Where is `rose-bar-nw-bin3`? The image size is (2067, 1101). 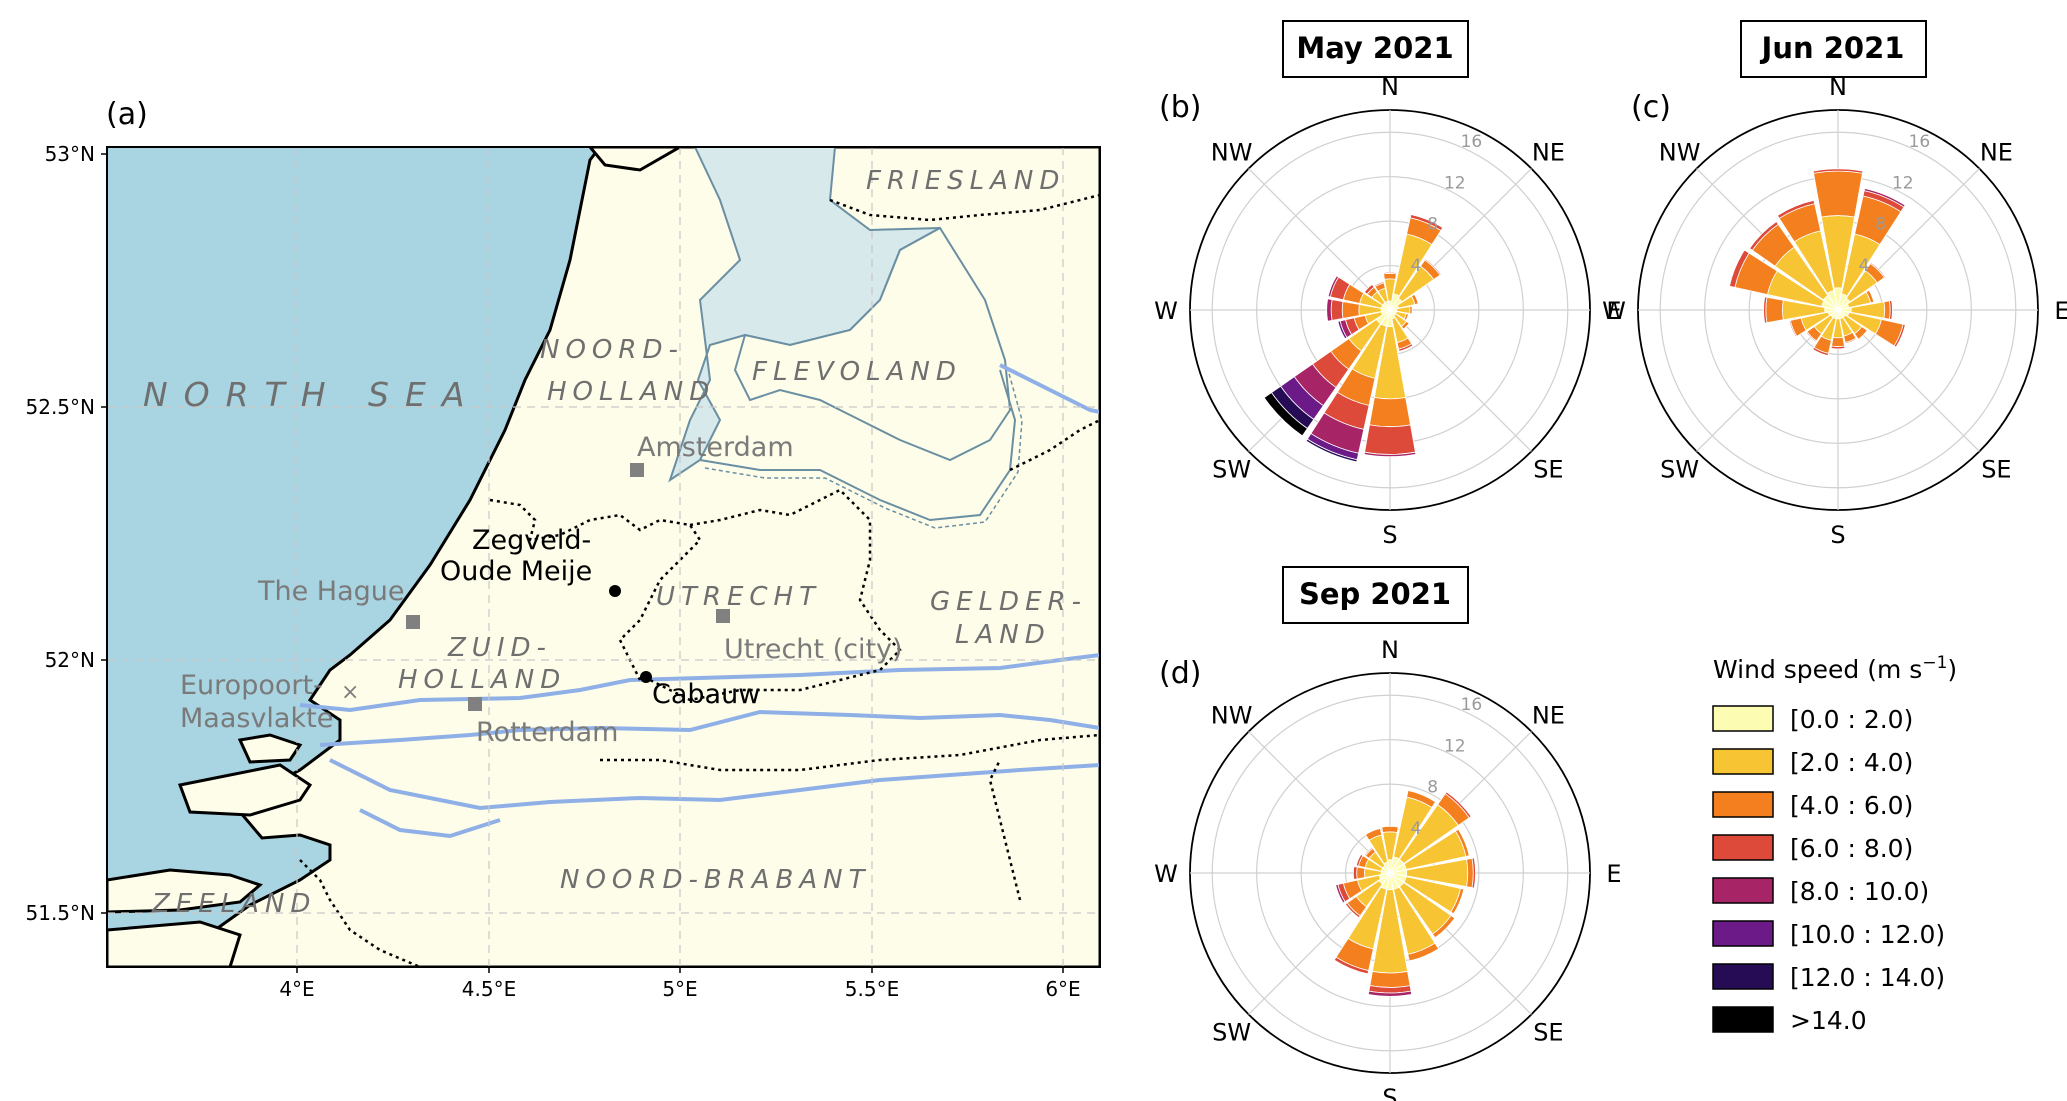
rose-bar-nw-bin3 is located at coordinates (1369, 289).